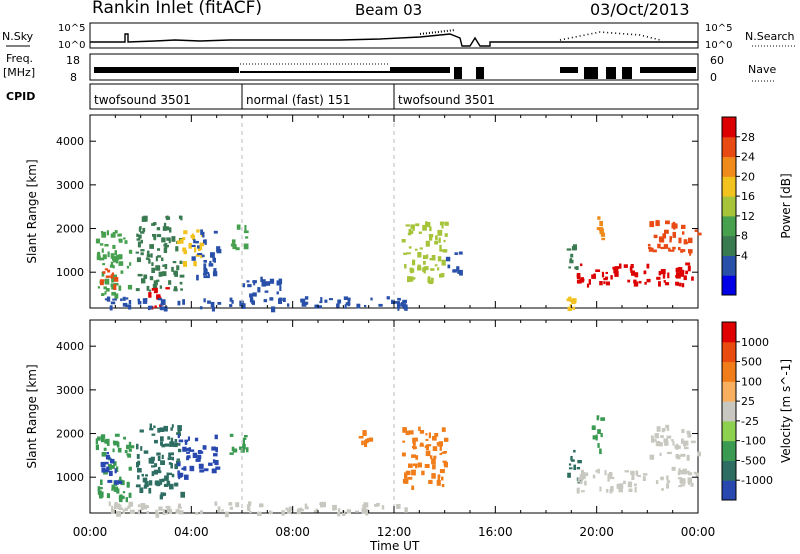  Describe the element at coordinates (729, 352) in the screenshot. I see `colorbar-swatch` at that location.